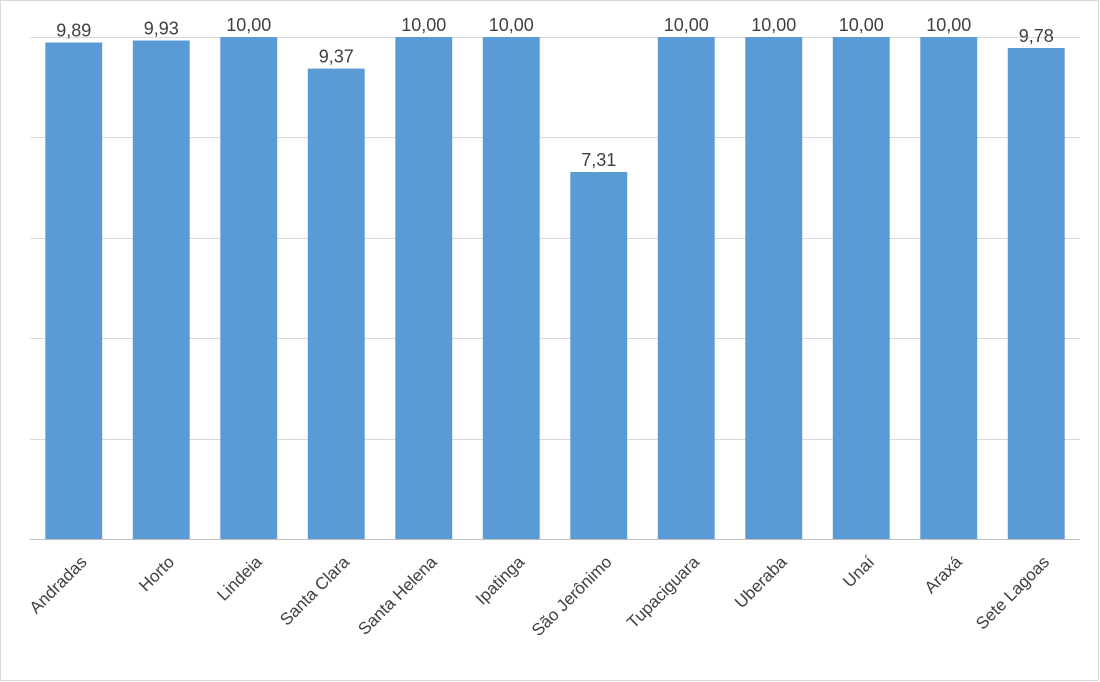 The width and height of the screenshot is (1100, 682). Describe the element at coordinates (598, 160) in the screenshot. I see `data-label: 7,31` at that location.